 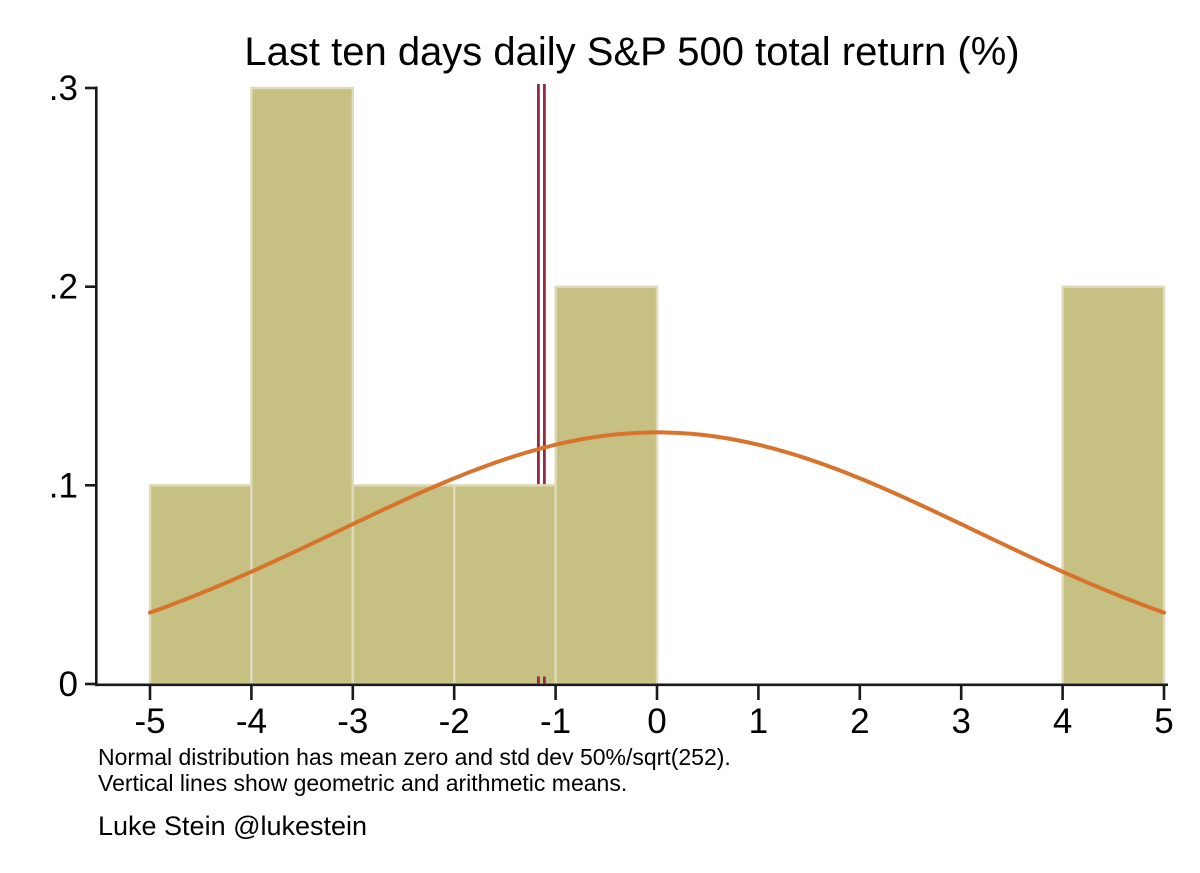 I want to click on x-tick-label: 2, so click(x=859, y=721).